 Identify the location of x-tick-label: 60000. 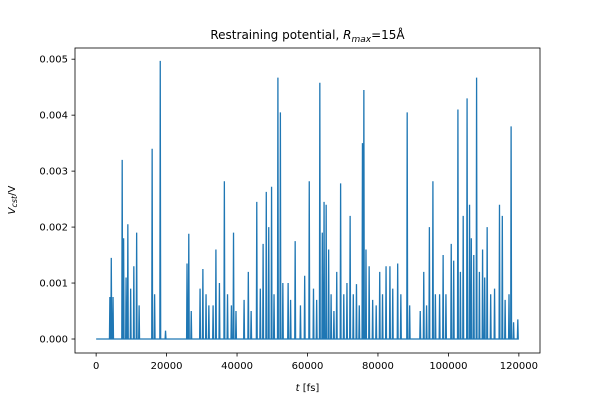
(308, 366).